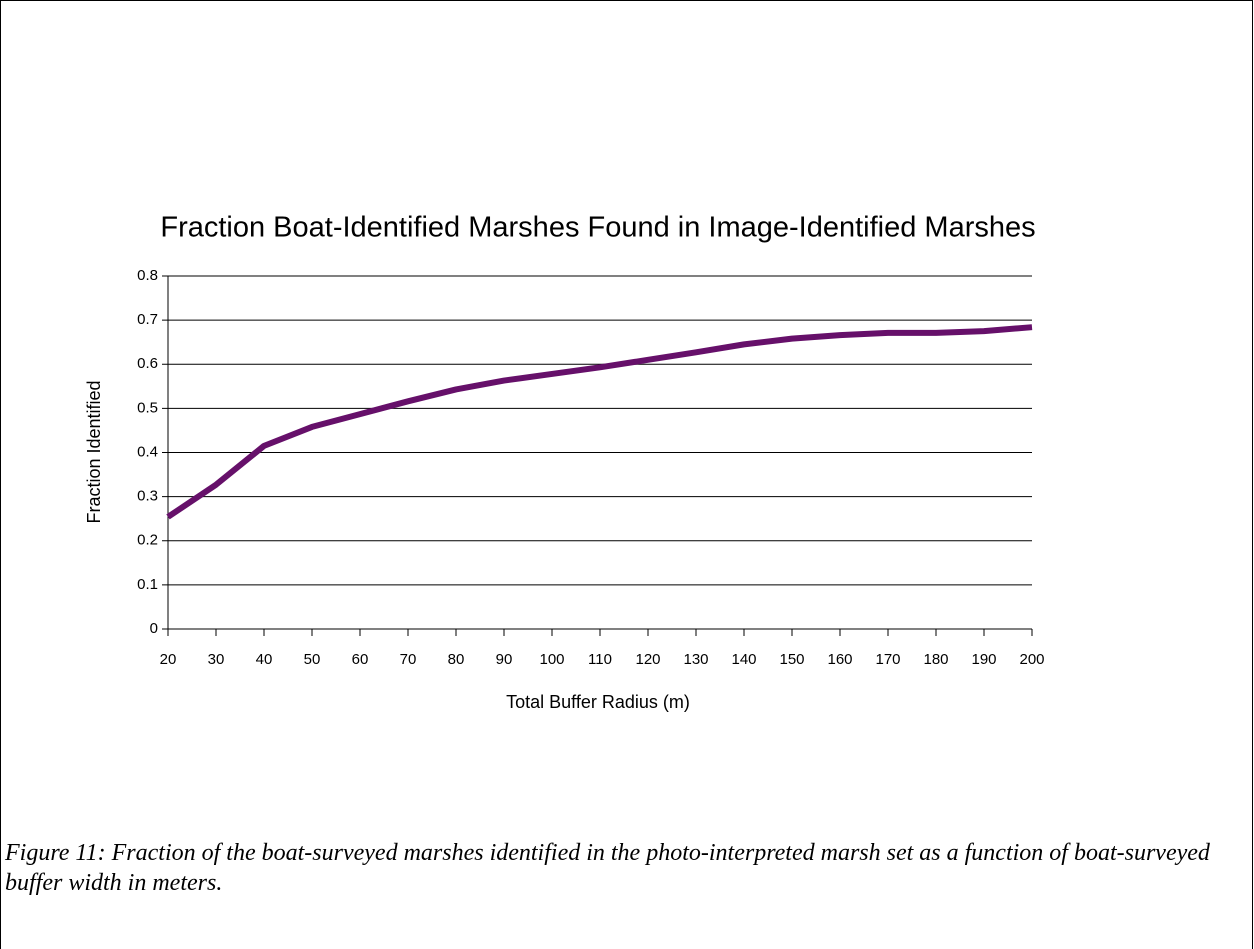 The height and width of the screenshot is (949, 1254). Describe the element at coordinates (983, 659) in the screenshot. I see `x-tick-label: 190` at that location.